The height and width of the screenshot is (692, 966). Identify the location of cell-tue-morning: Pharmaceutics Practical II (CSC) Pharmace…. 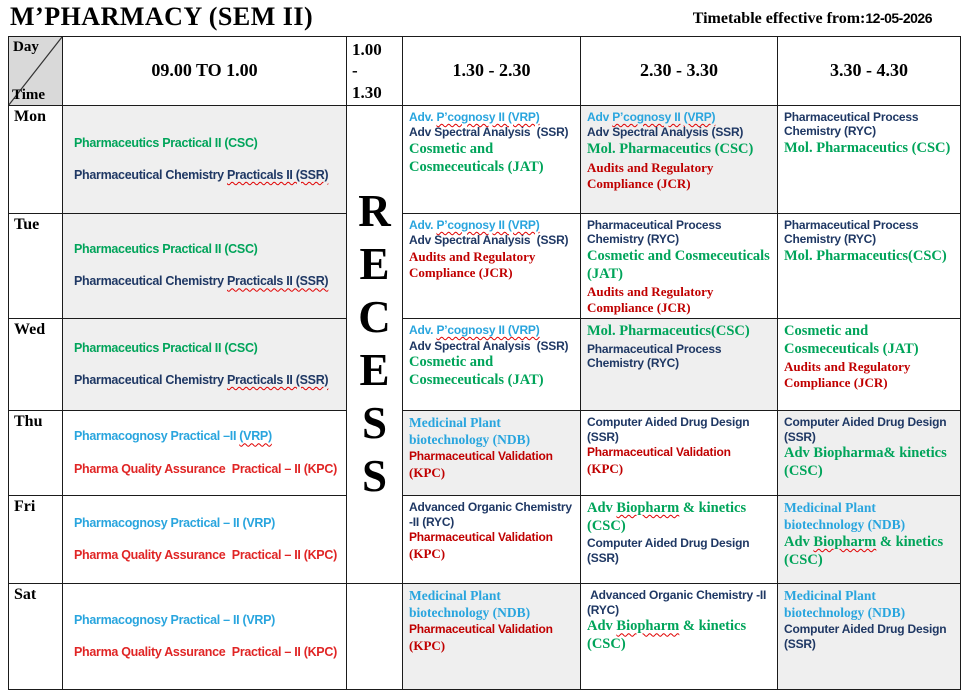
(204, 266).